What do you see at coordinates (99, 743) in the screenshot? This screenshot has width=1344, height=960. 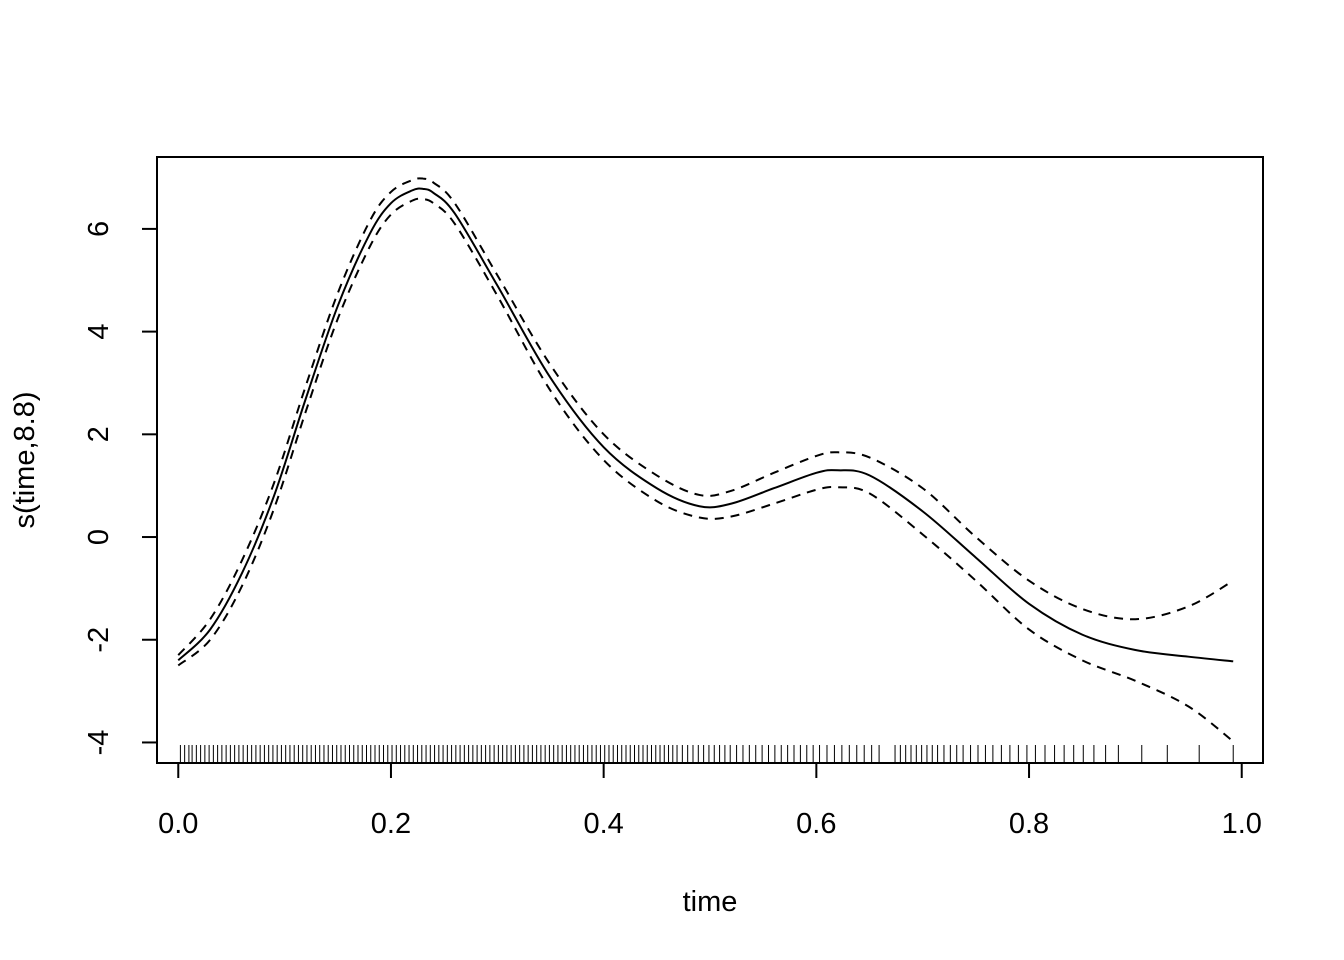 I see `y-tick-label: -4` at bounding box center [99, 743].